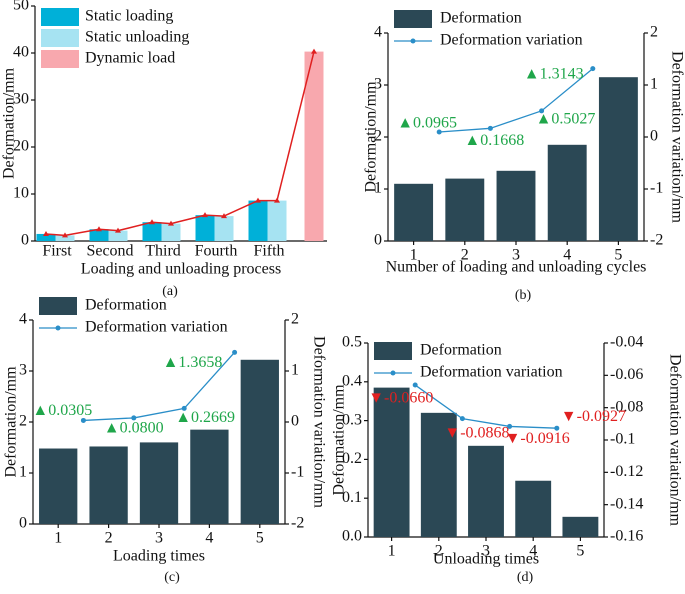 The image size is (685, 594). Describe the element at coordinates (181, 269) in the screenshot. I see `x-axis-title: Loading and unloading process` at that location.